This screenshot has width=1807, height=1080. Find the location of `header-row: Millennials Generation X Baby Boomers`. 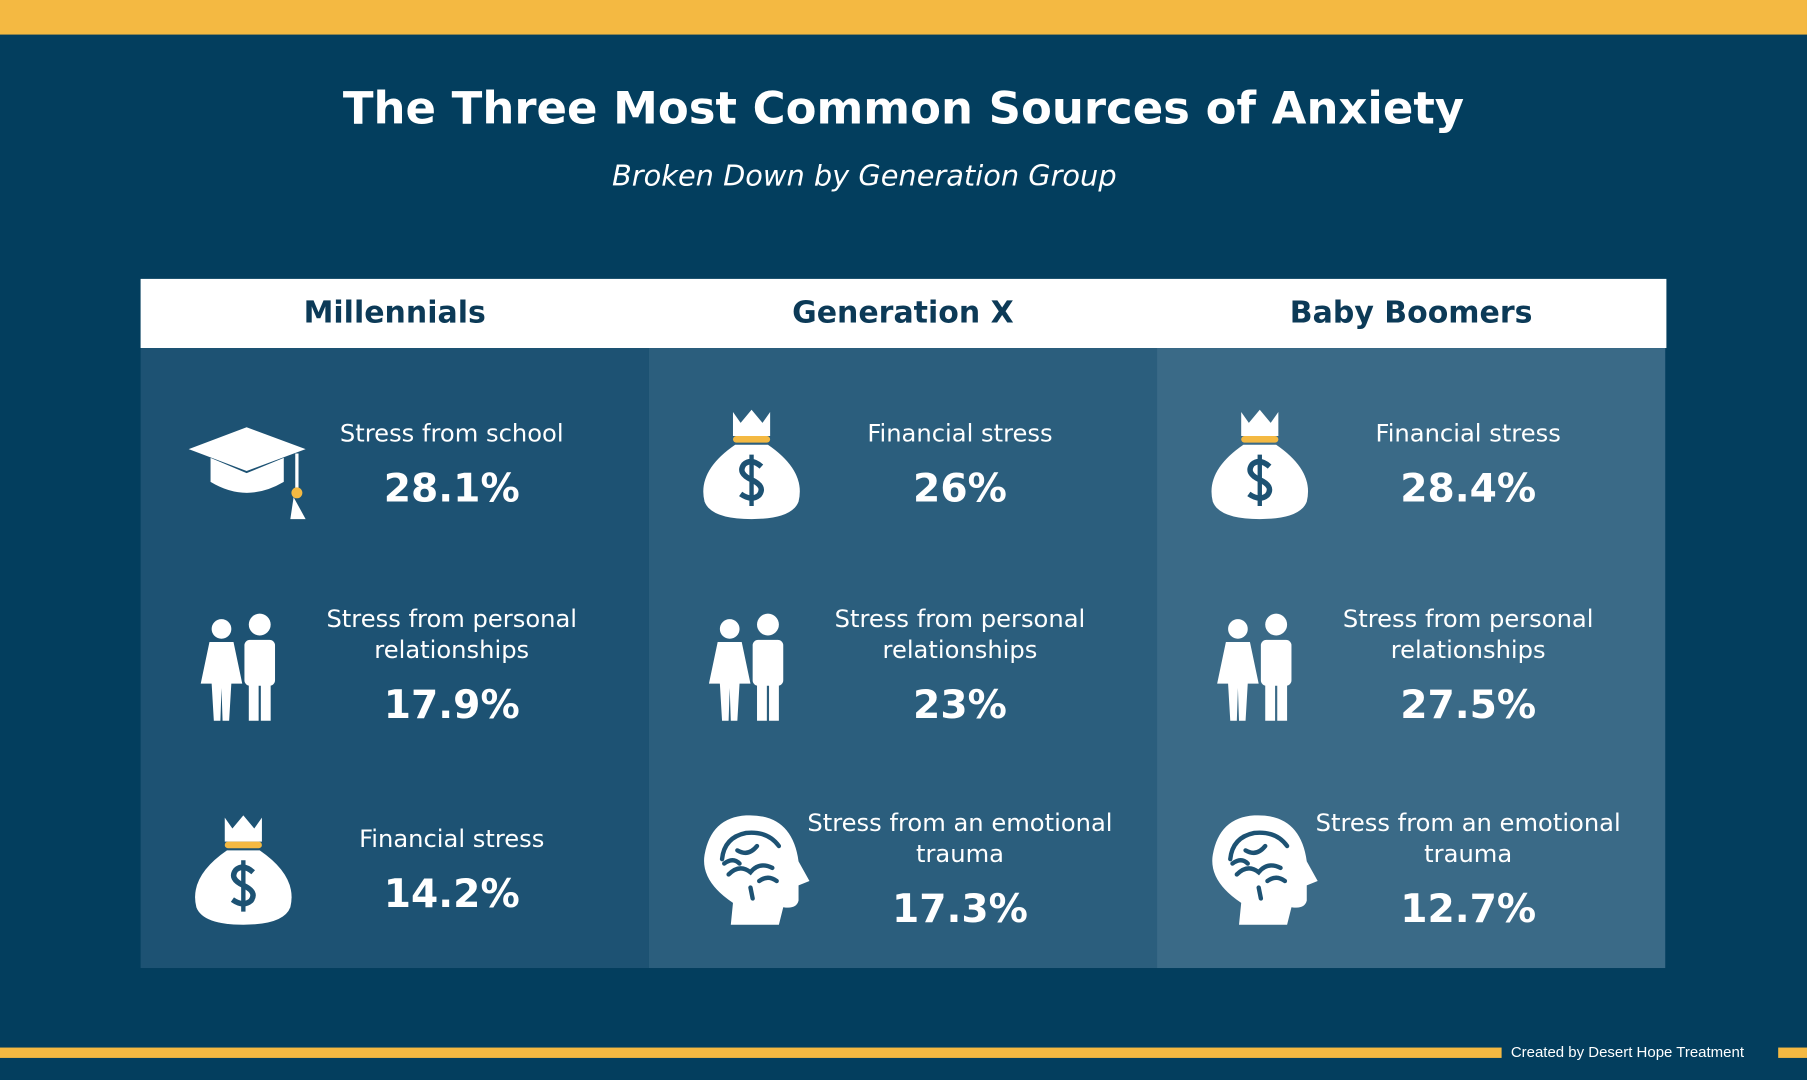

header-row: Millennials Generation X Baby Boomers is located at coordinates (903, 313).